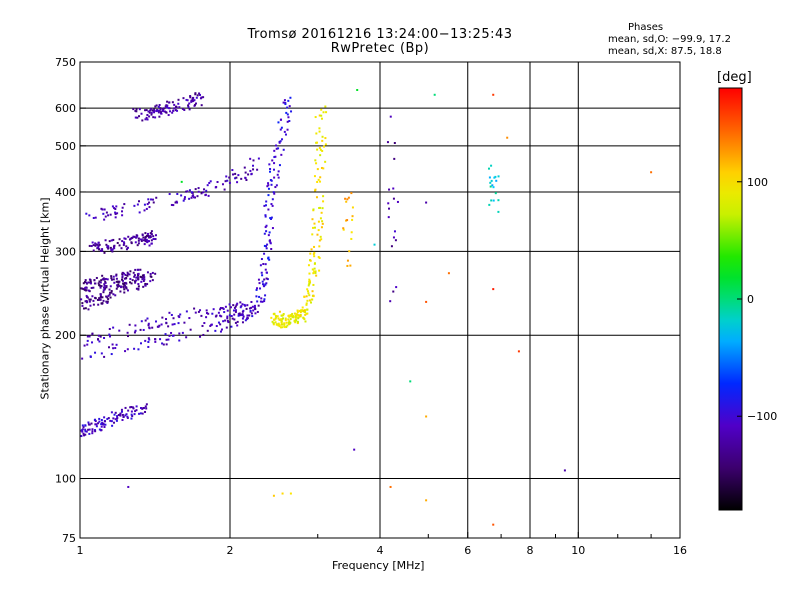 Image resolution: width=800 pixels, height=600 pixels. What do you see at coordinates (65, 192) in the screenshot?
I see `y-tick-label: 400` at bounding box center [65, 192].